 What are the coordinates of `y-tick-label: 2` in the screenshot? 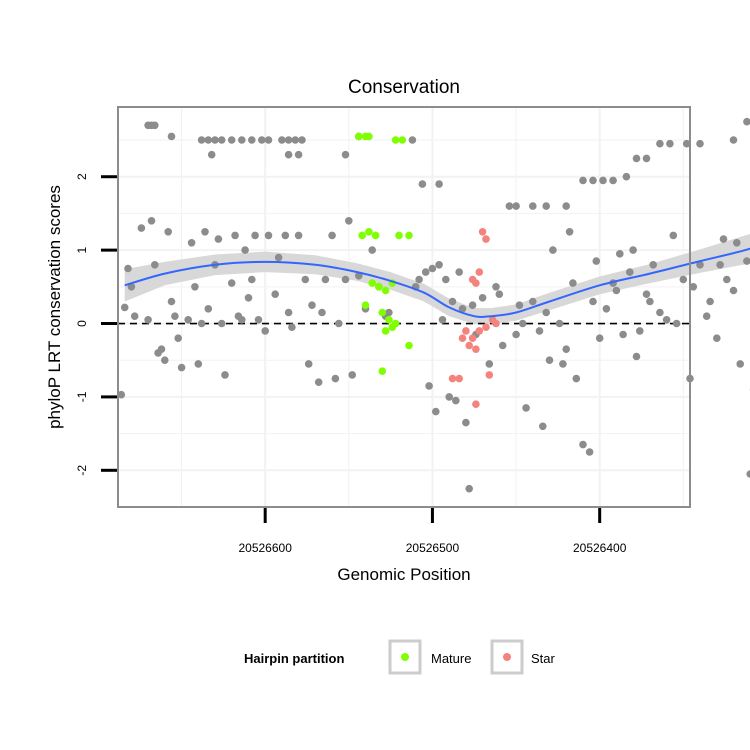 It's located at (82, 176).